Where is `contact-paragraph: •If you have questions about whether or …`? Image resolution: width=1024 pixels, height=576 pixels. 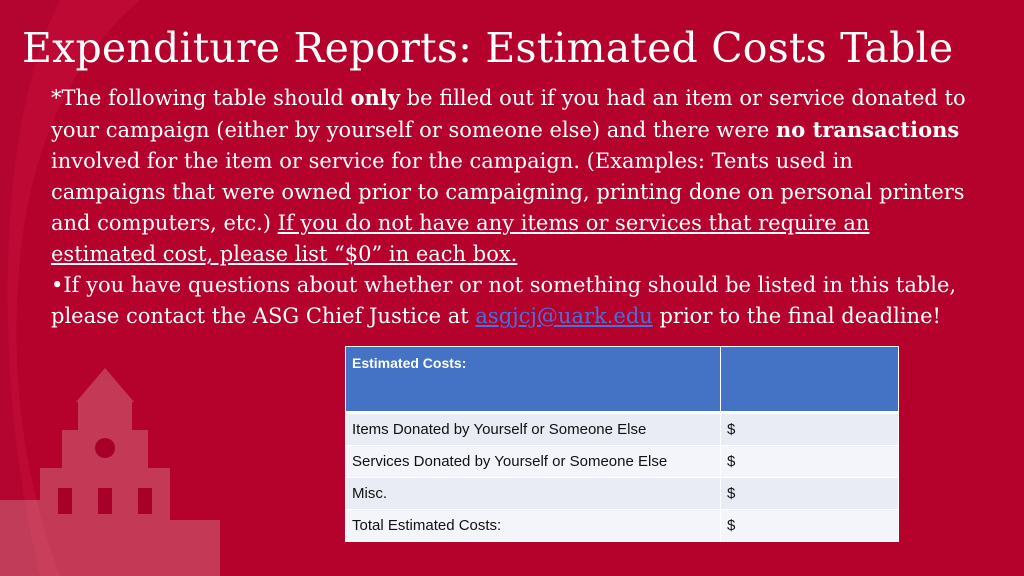 contact-paragraph: •If you have questions about whether or … is located at coordinates (511, 301).